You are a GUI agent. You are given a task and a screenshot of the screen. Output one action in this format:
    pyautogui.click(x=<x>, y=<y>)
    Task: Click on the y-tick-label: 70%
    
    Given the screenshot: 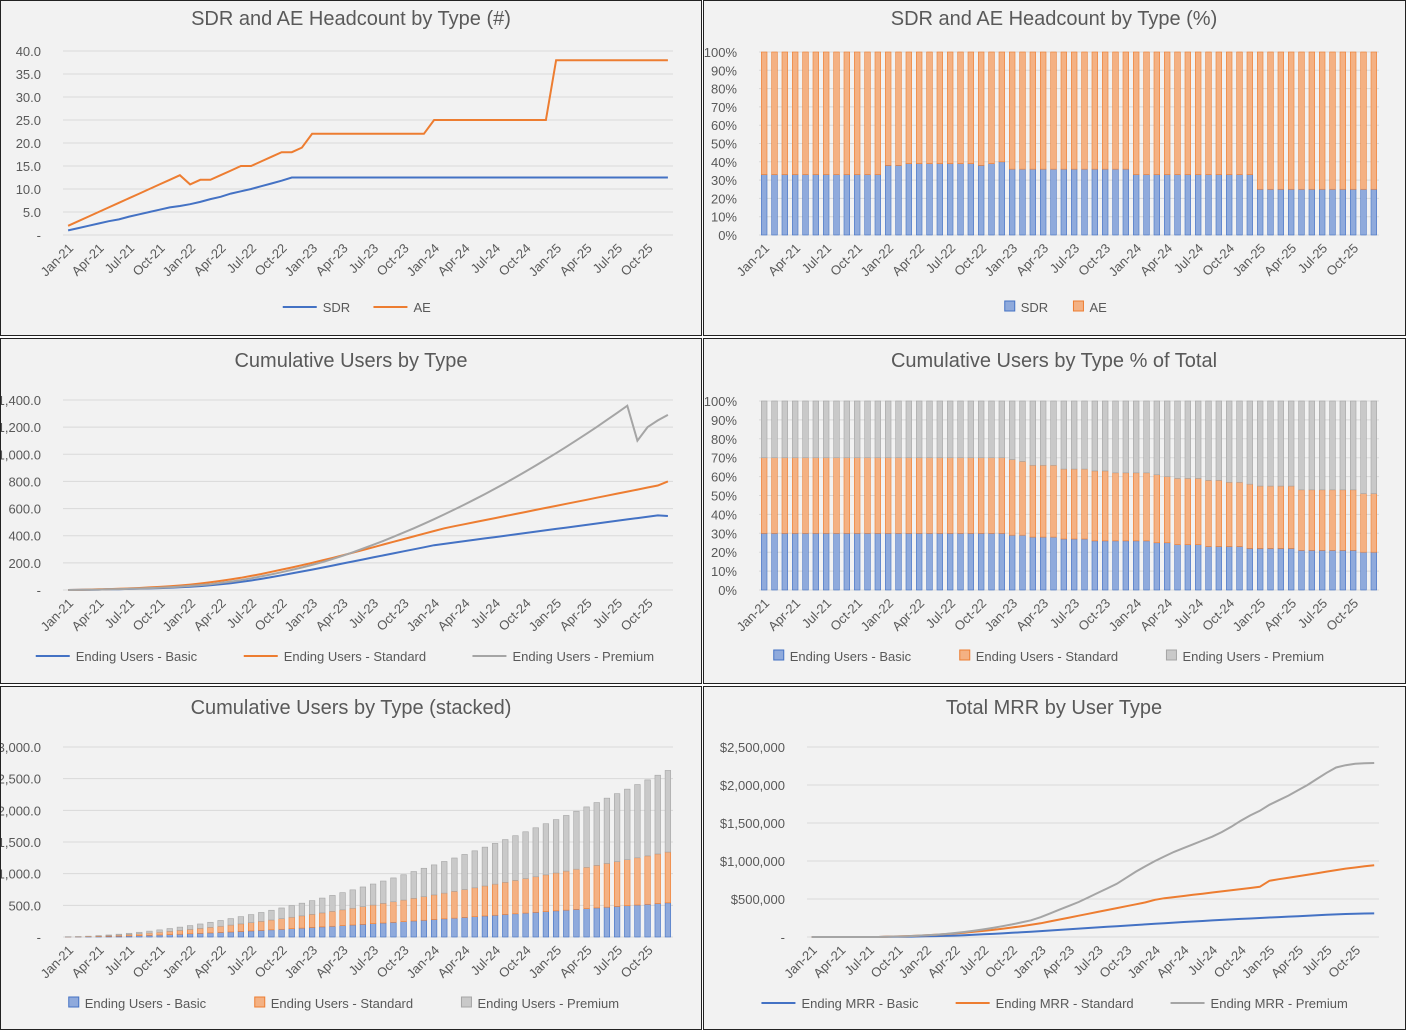 What is the action you would take?
    pyautogui.click(x=724, y=458)
    